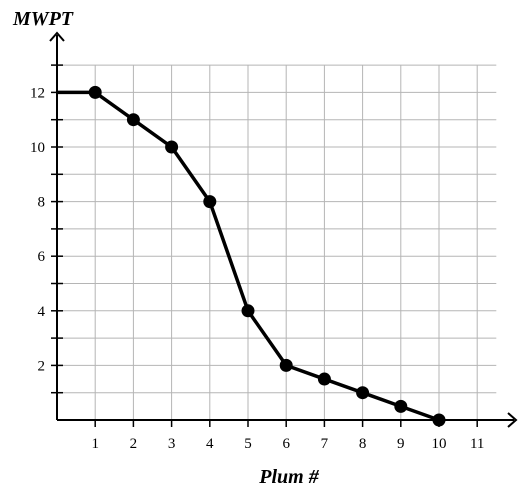 Image resolution: width=525 pixels, height=487 pixels. Describe the element at coordinates (325, 444) in the screenshot. I see `x-tick-label: 7` at that location.